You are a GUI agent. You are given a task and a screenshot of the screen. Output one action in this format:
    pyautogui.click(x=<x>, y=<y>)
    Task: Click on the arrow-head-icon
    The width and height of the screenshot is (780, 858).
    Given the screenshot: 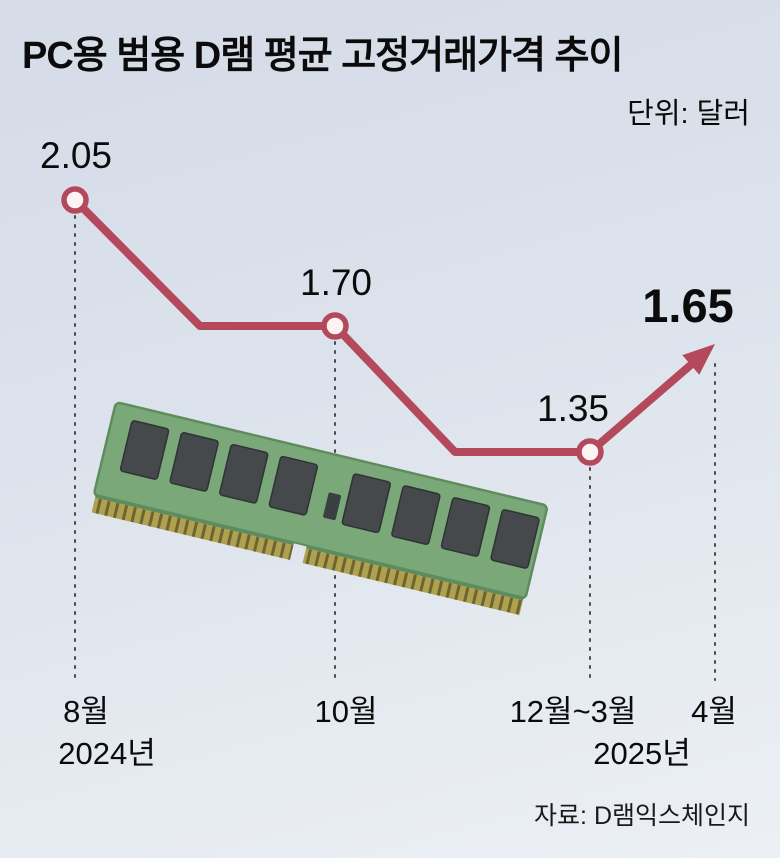 What is the action you would take?
    pyautogui.click(x=698, y=359)
    